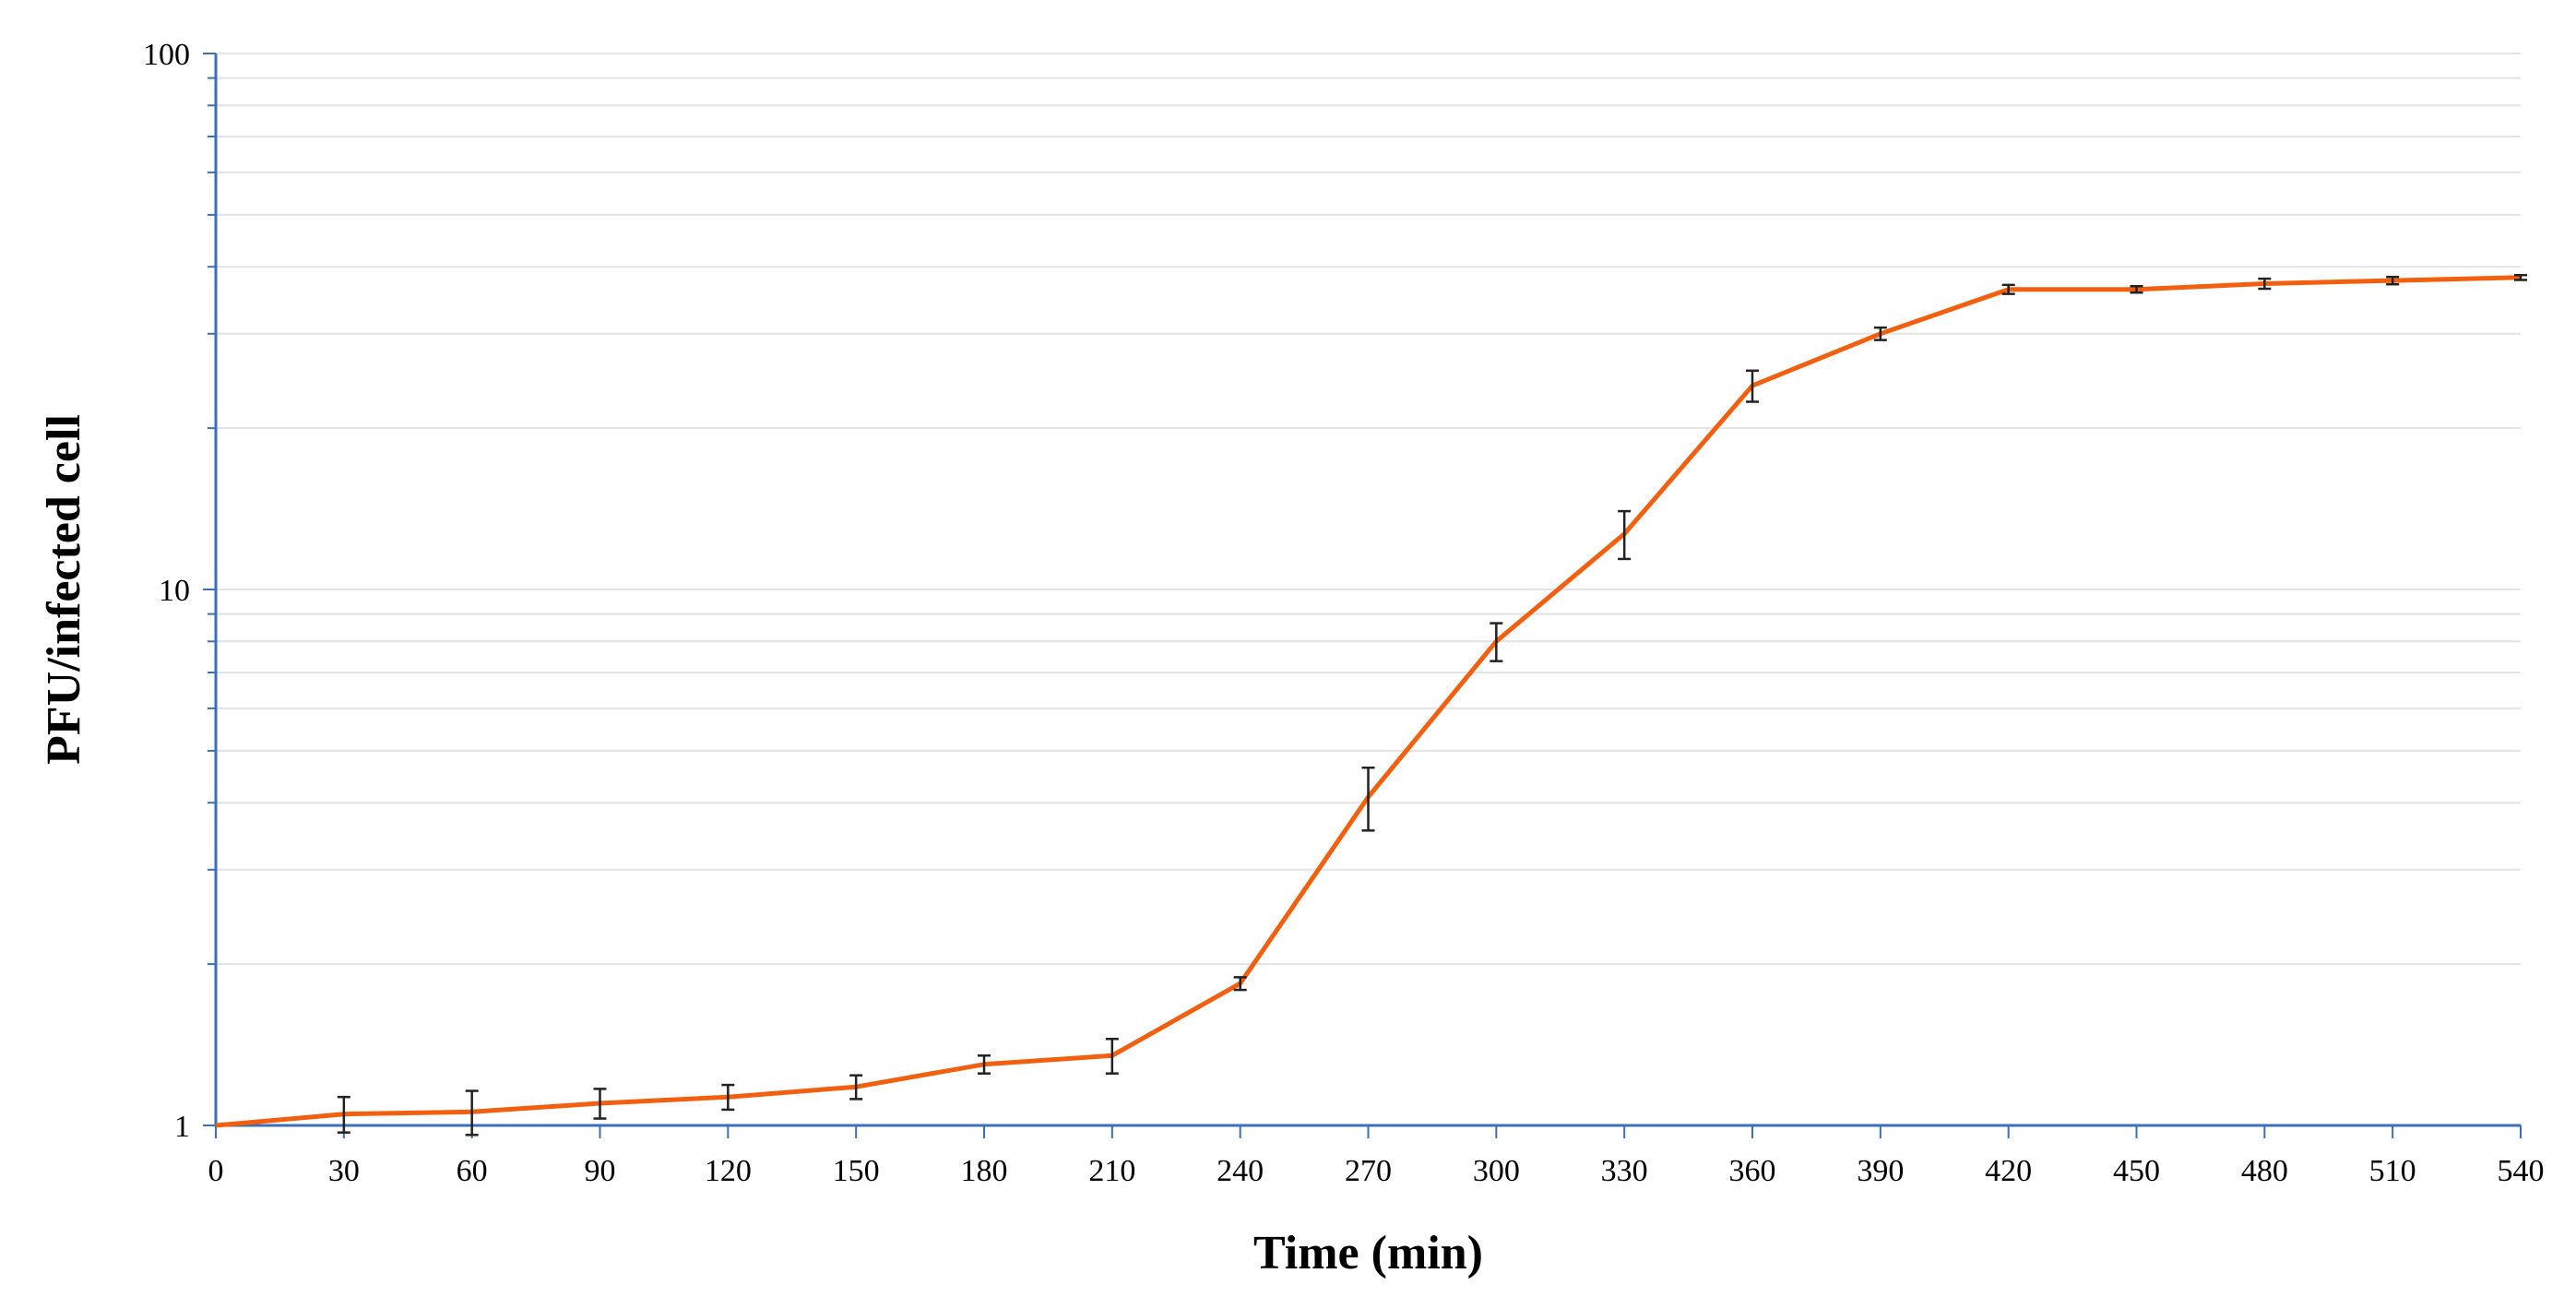  What do you see at coordinates (1624, 1171) in the screenshot?
I see `x-tick-label: 330` at bounding box center [1624, 1171].